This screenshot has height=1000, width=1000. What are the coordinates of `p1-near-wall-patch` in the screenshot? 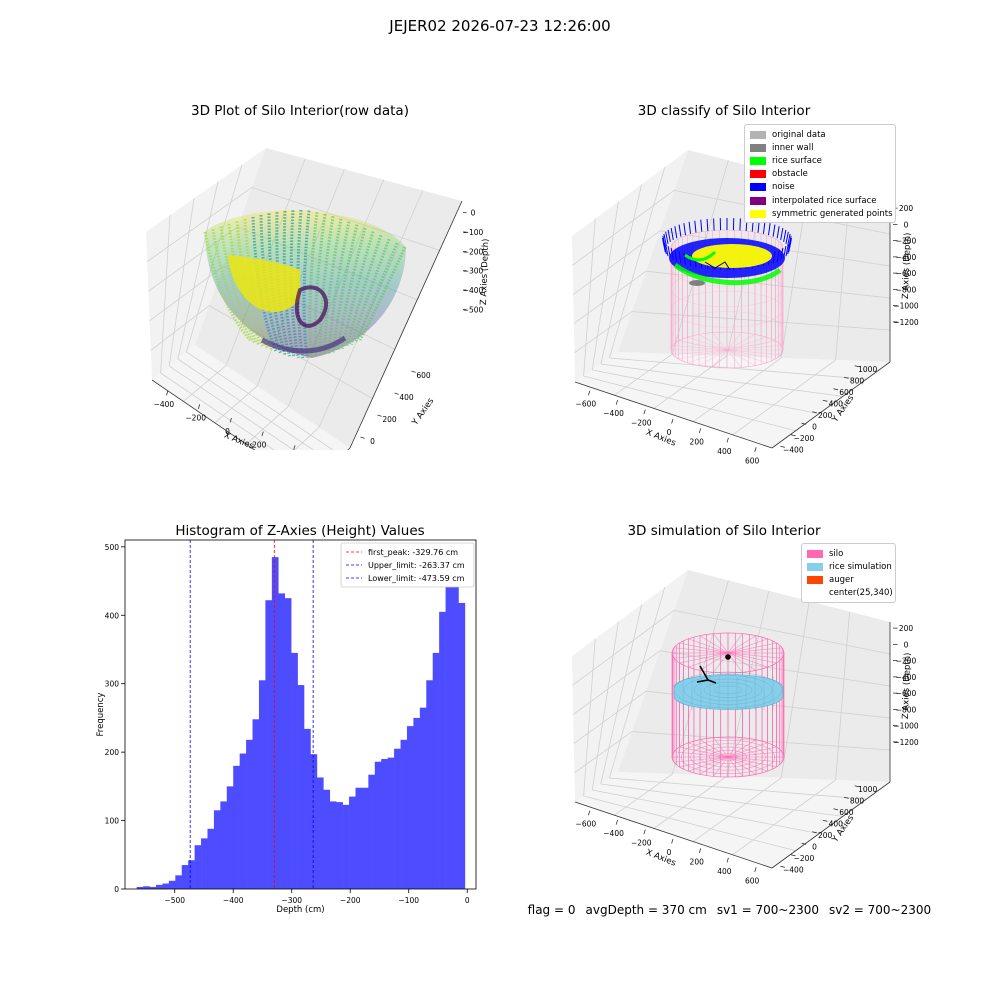 It's located at (264, 284).